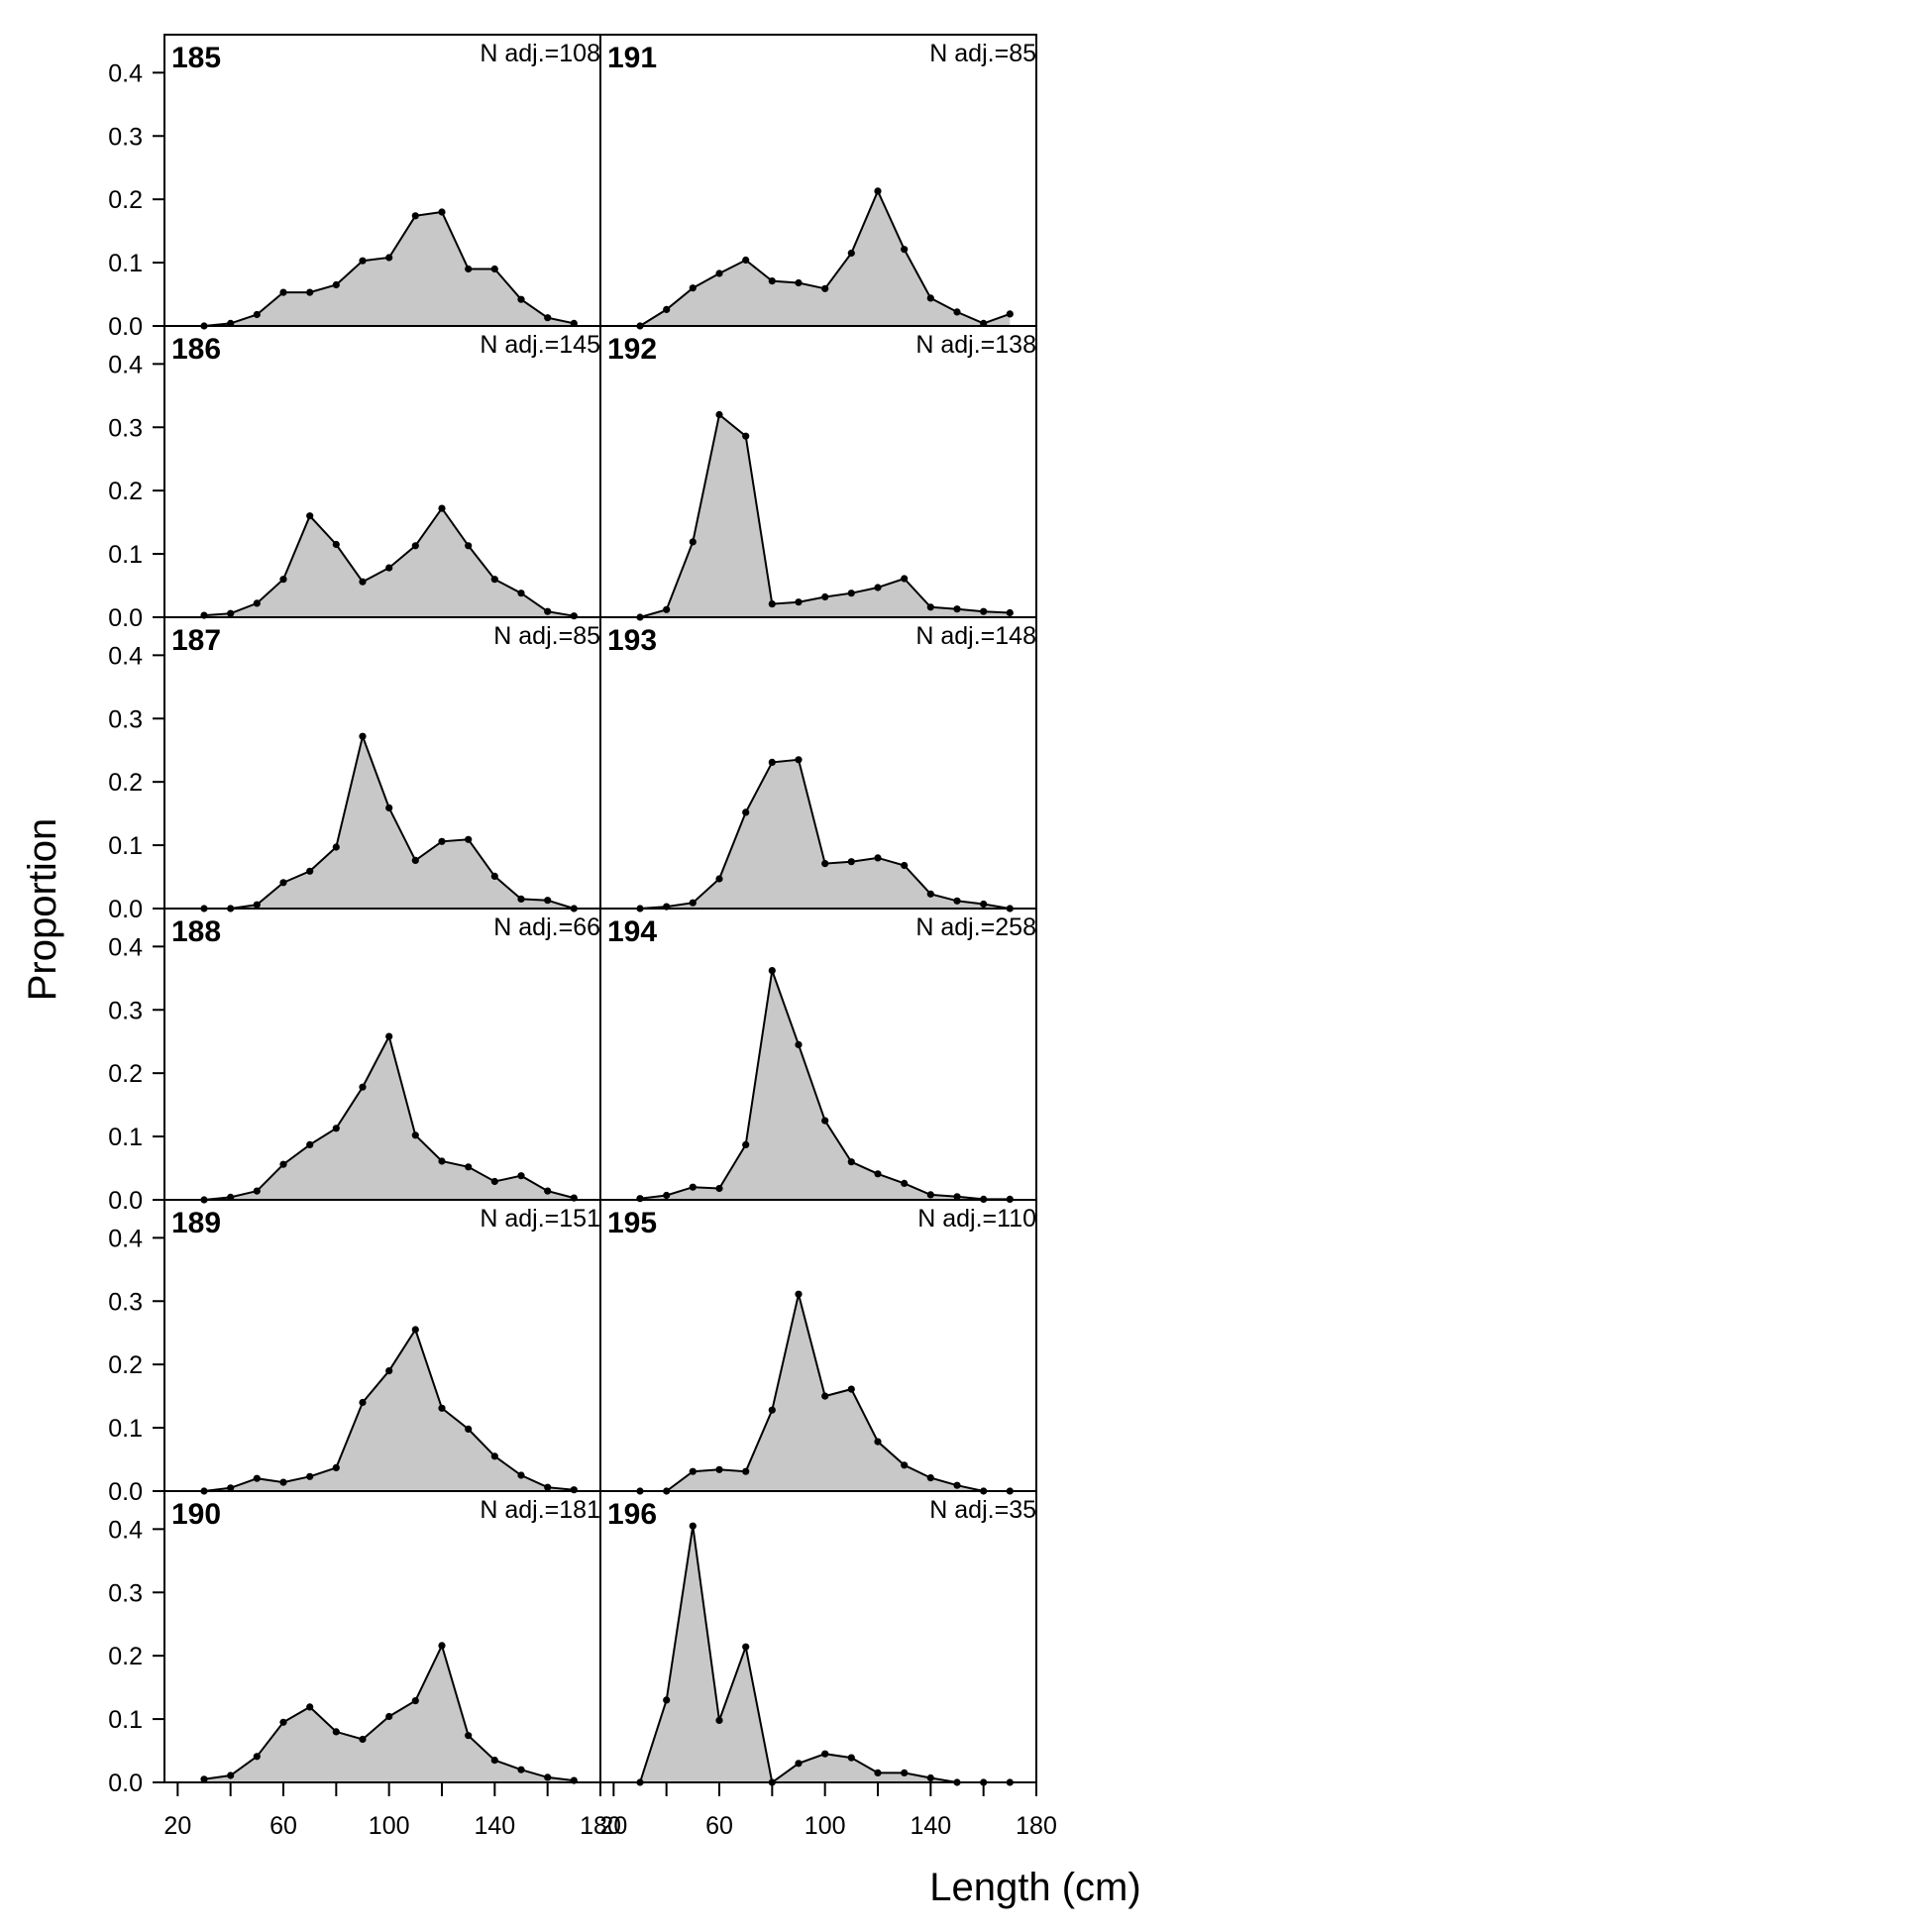  Describe the element at coordinates (177, 1826) in the screenshot. I see `x-tick-label: 20` at that location.